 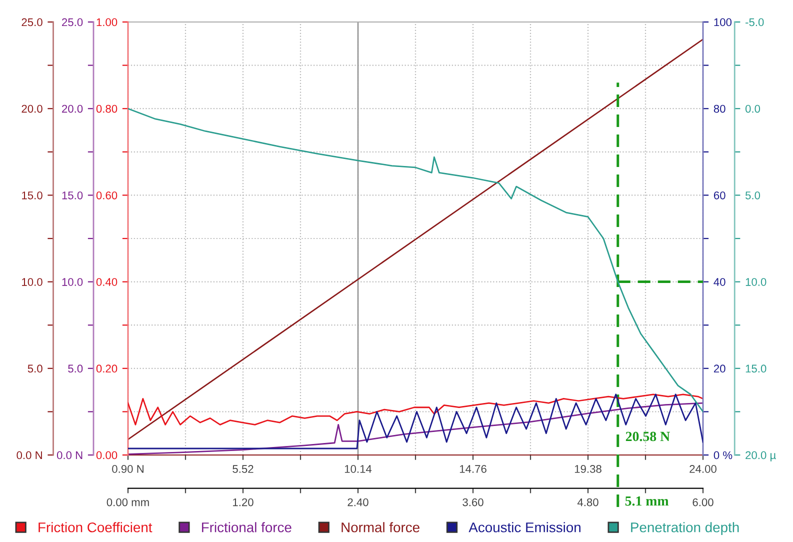 What do you see at coordinates (720, 108) in the screenshot?
I see `y3-tick-label: 80` at bounding box center [720, 108].